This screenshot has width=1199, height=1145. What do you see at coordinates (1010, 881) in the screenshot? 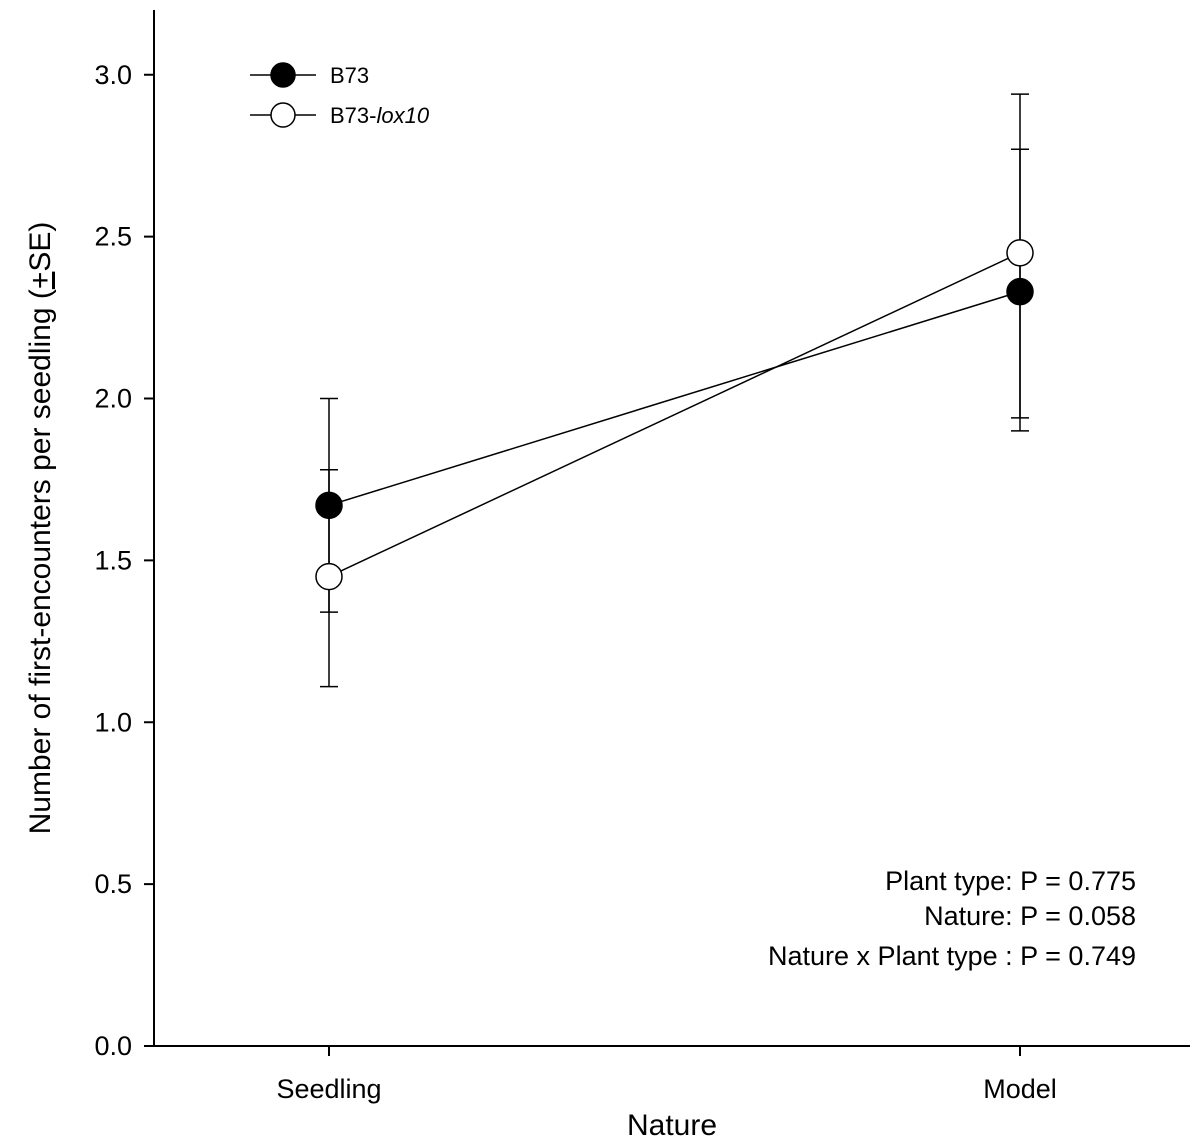
I see `annotation-plant-type: Plant type: P = 0.775` at bounding box center [1010, 881].